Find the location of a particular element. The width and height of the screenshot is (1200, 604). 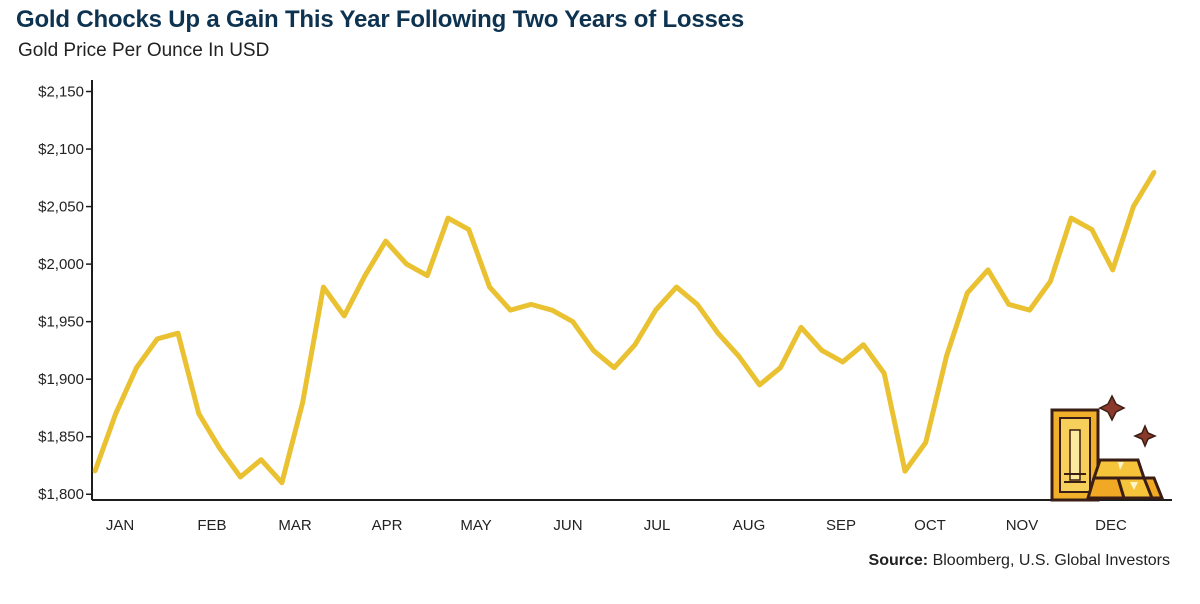

y-tick-label: $2,000 is located at coordinates (61, 264).